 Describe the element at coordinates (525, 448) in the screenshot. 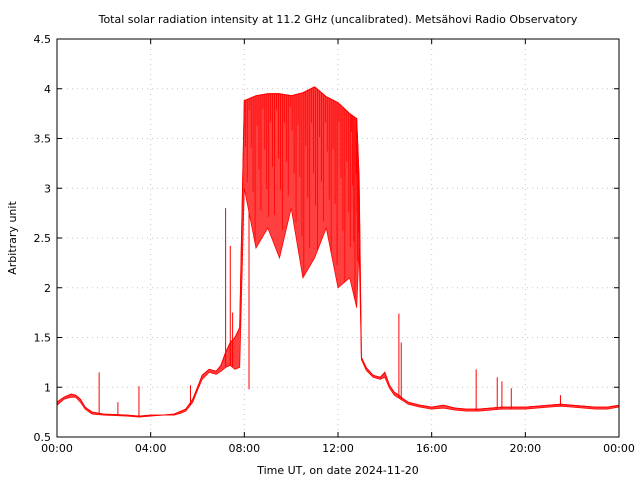

I see `x-tick-label: 20:00` at that location.